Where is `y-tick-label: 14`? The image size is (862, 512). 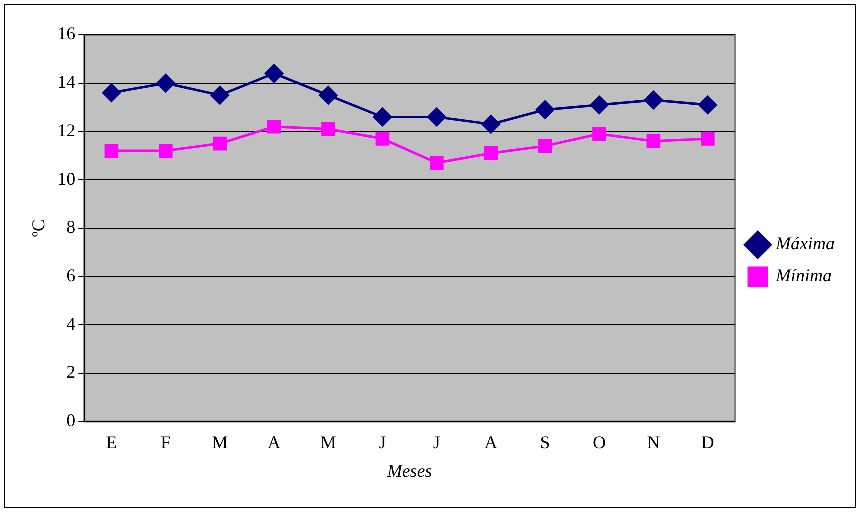
y-tick-label: 14 is located at coordinates (67, 82).